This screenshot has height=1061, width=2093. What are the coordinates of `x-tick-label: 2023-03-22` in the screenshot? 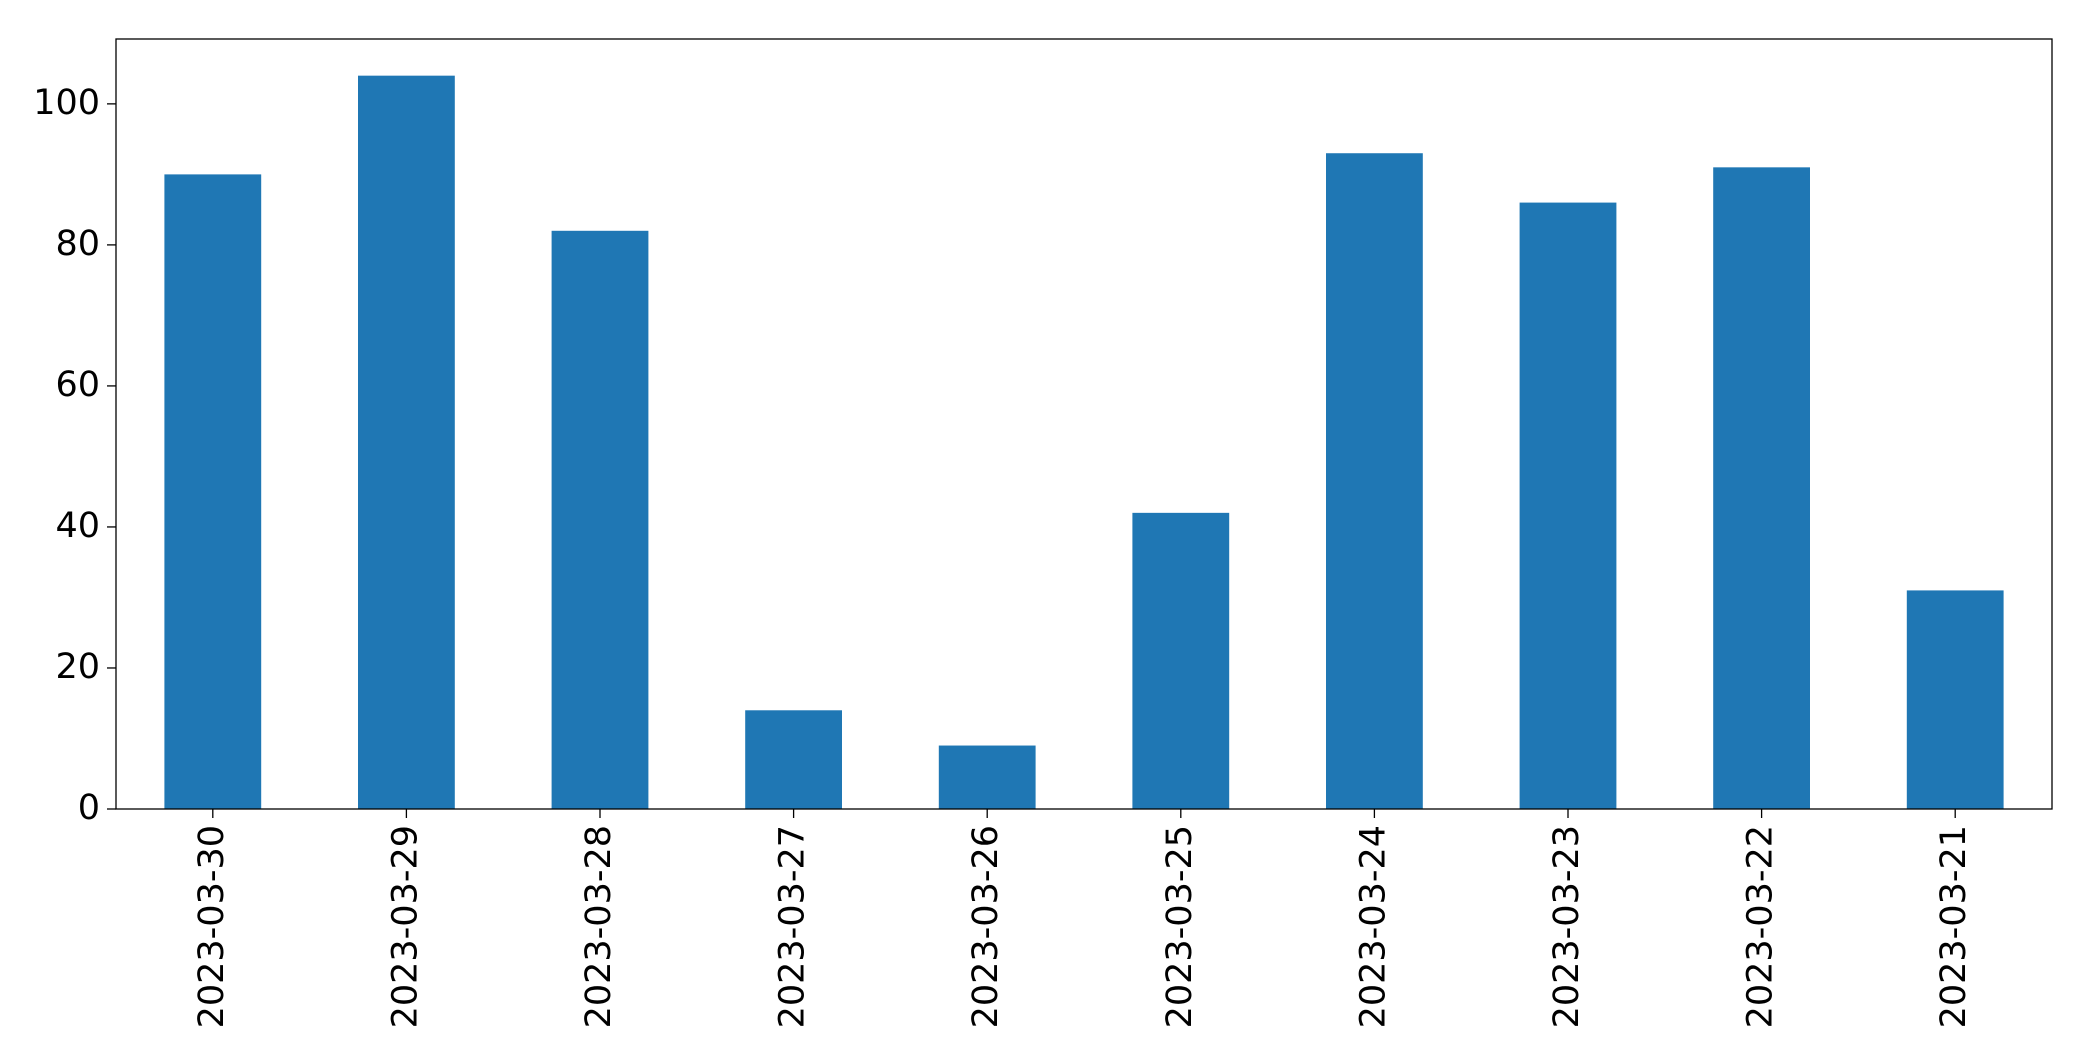 It's located at (1761, 926).